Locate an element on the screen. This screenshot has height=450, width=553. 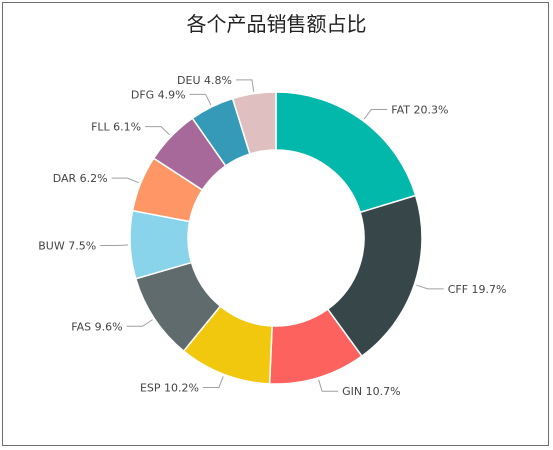
data-label-gin: GIN 10.7% is located at coordinates (371, 391).